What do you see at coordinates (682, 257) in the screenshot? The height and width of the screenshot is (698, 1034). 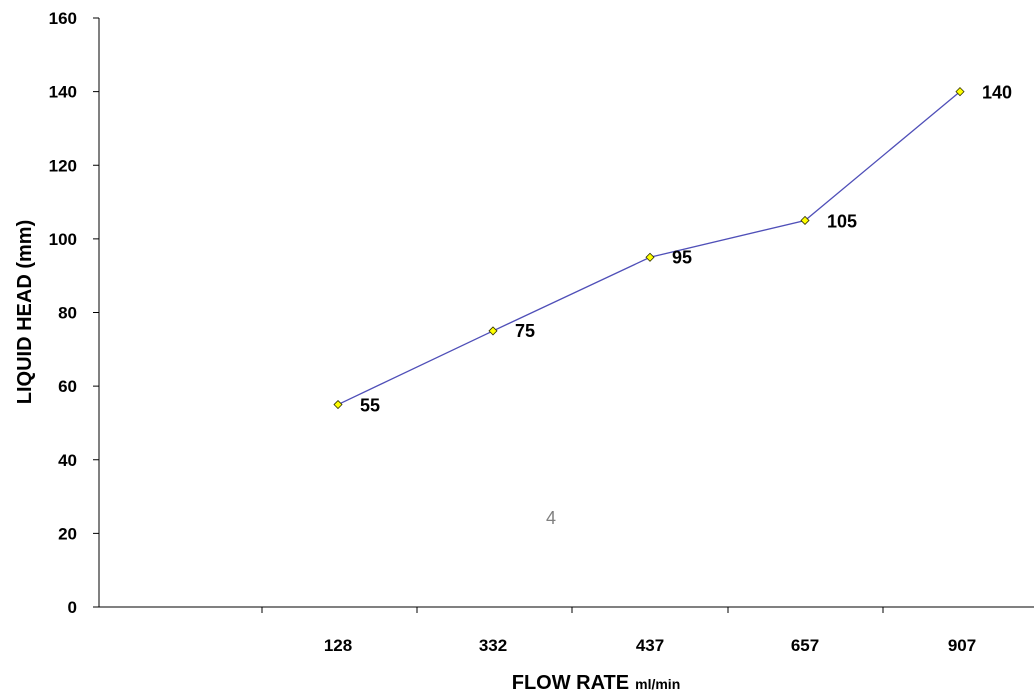 I see `data-label: 95` at bounding box center [682, 257].